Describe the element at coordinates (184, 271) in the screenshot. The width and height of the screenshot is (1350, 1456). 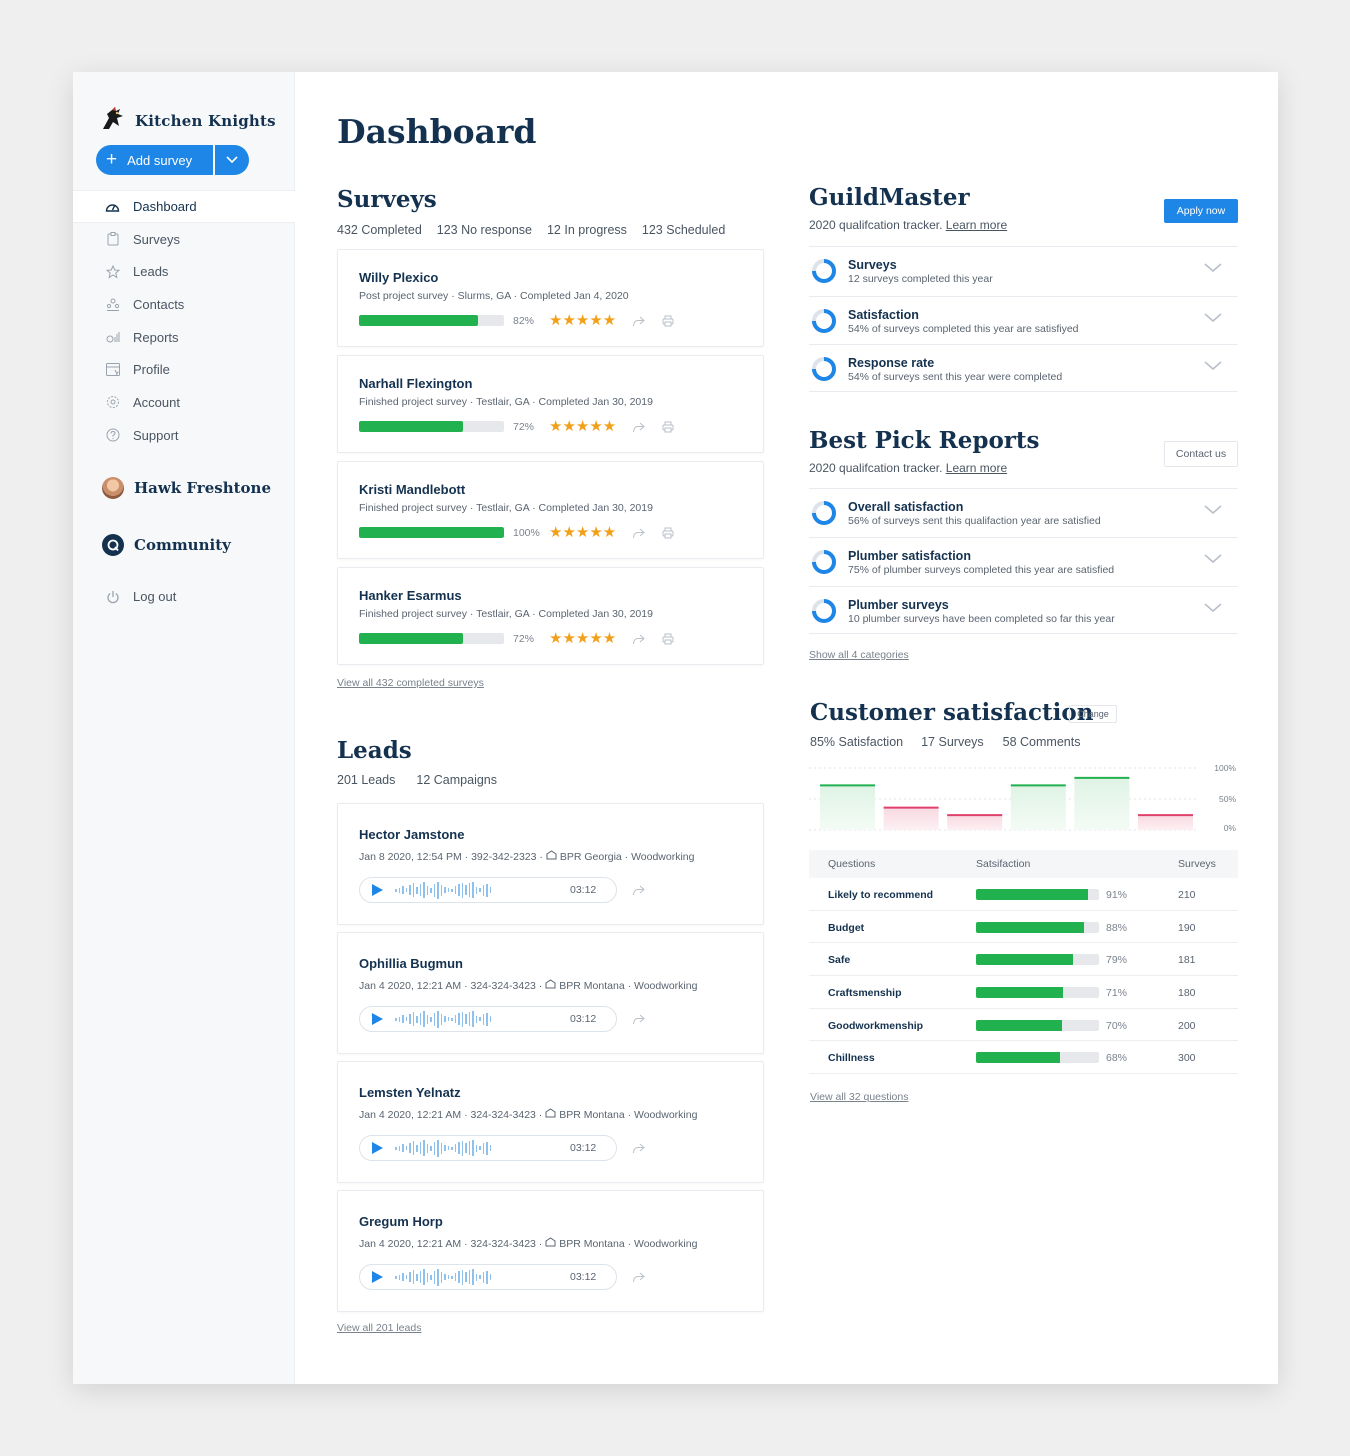
I see `sidebar-item-leads: Leads` at that location.